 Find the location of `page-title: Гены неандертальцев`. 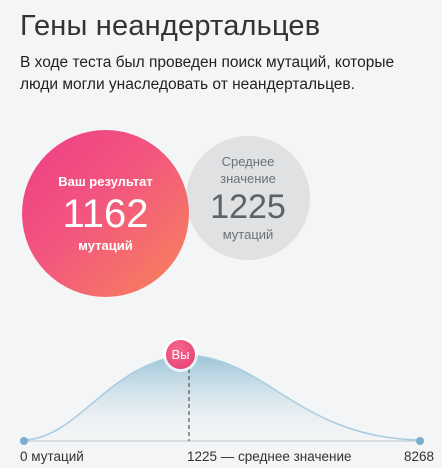

page-title: Гены неандертальцев is located at coordinates (170, 26).